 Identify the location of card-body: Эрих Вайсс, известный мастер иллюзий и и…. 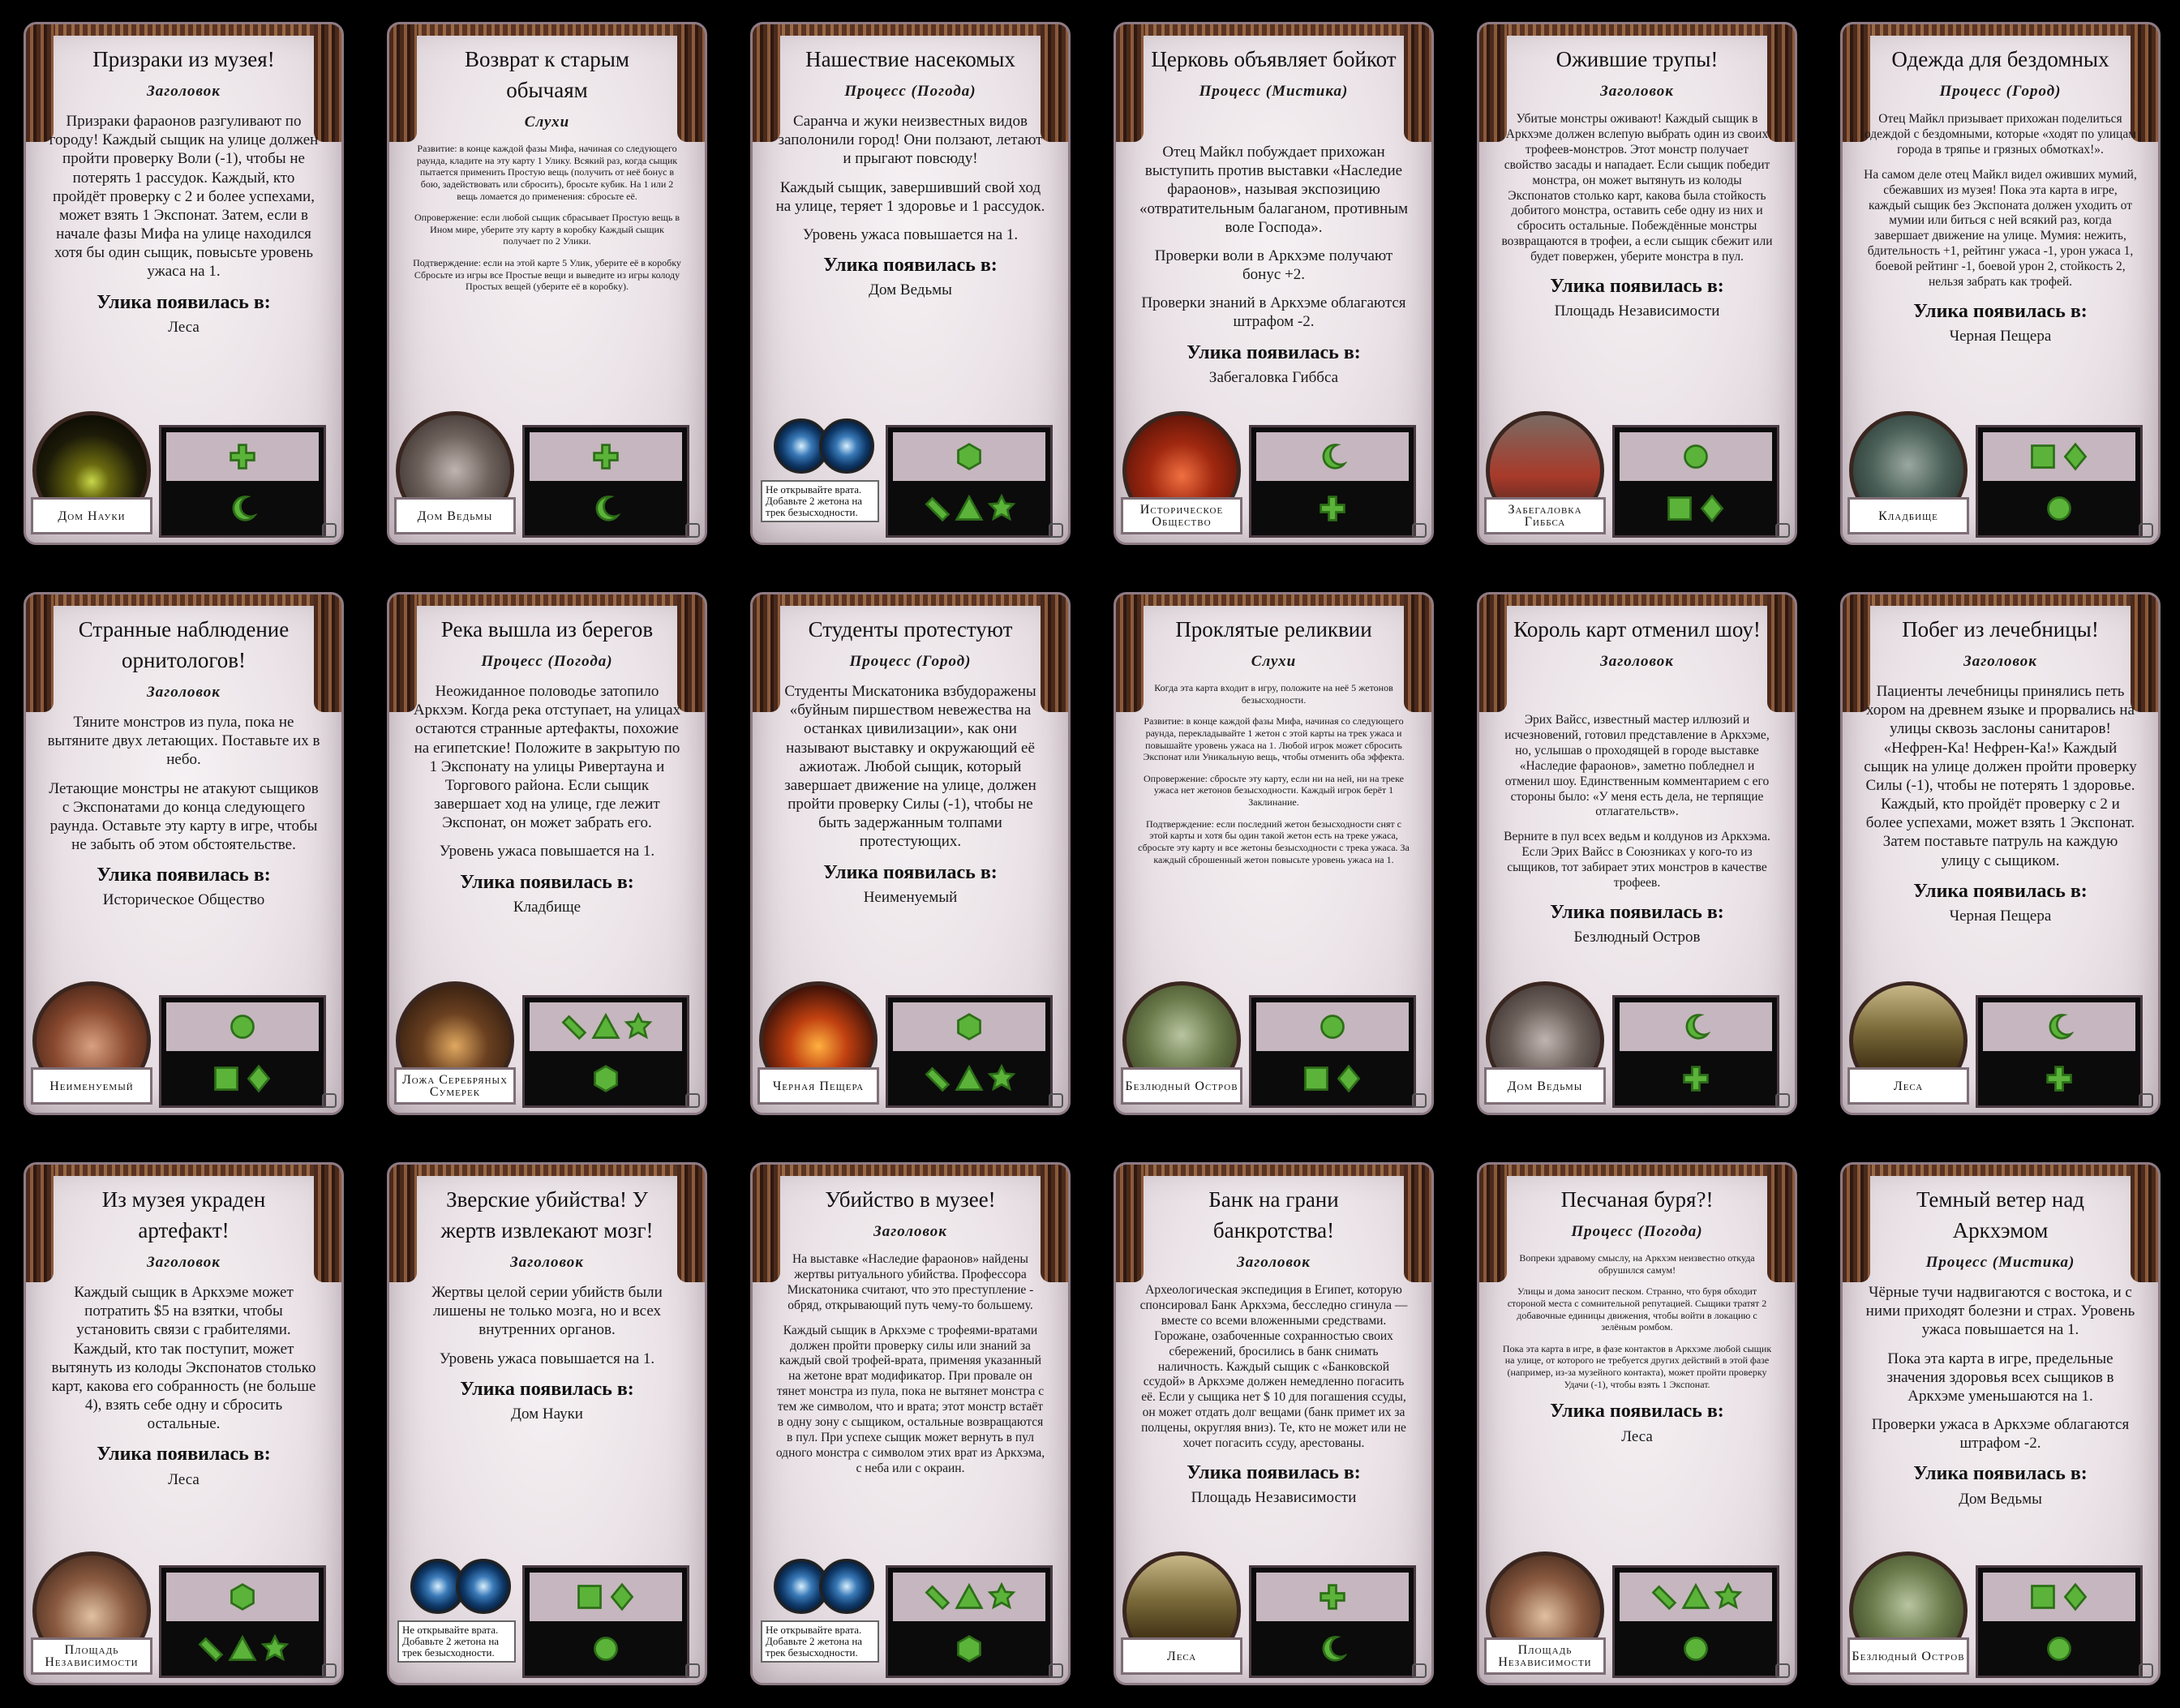
(1637, 829).